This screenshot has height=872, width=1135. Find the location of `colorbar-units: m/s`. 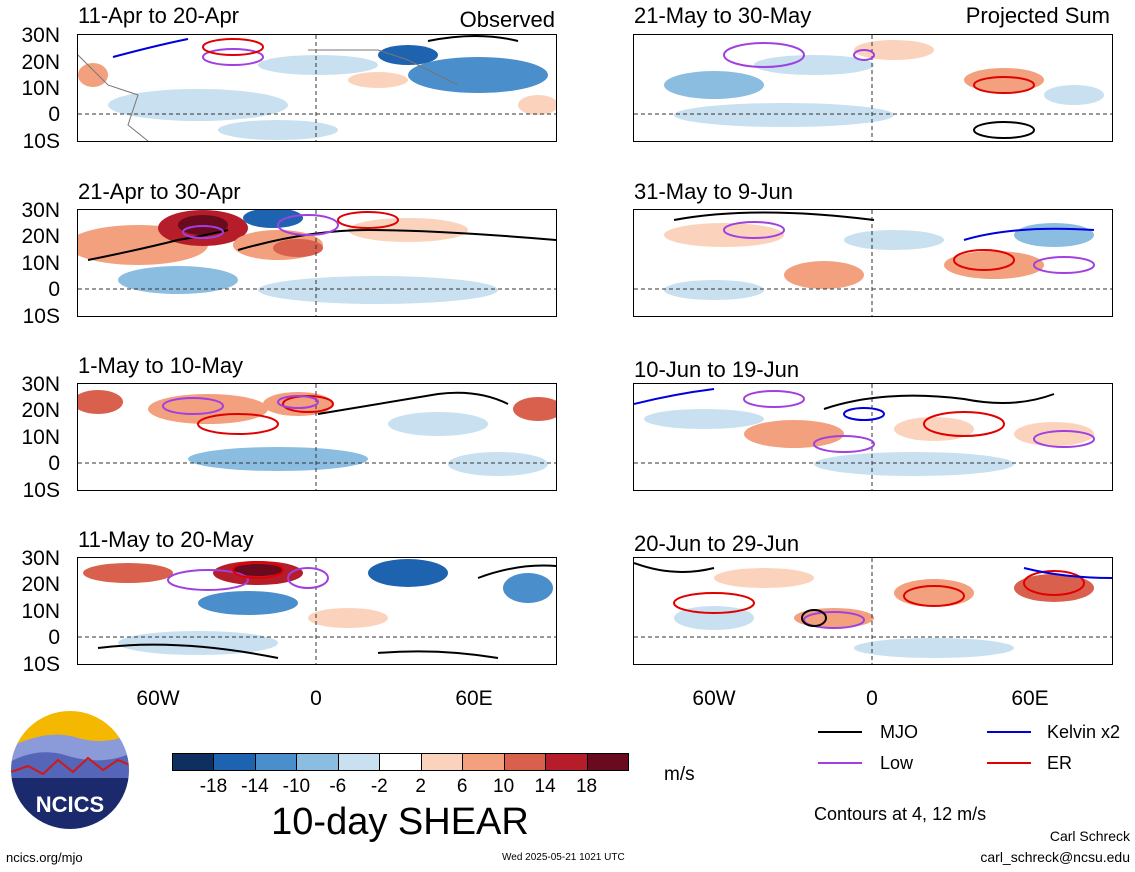

colorbar-units: m/s is located at coordinates (679, 774).